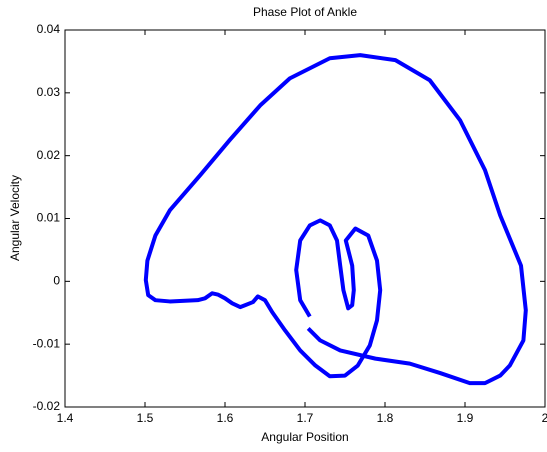  What do you see at coordinates (305, 12) in the screenshot?
I see `chart-title: Phase Plot of Ankle` at bounding box center [305, 12].